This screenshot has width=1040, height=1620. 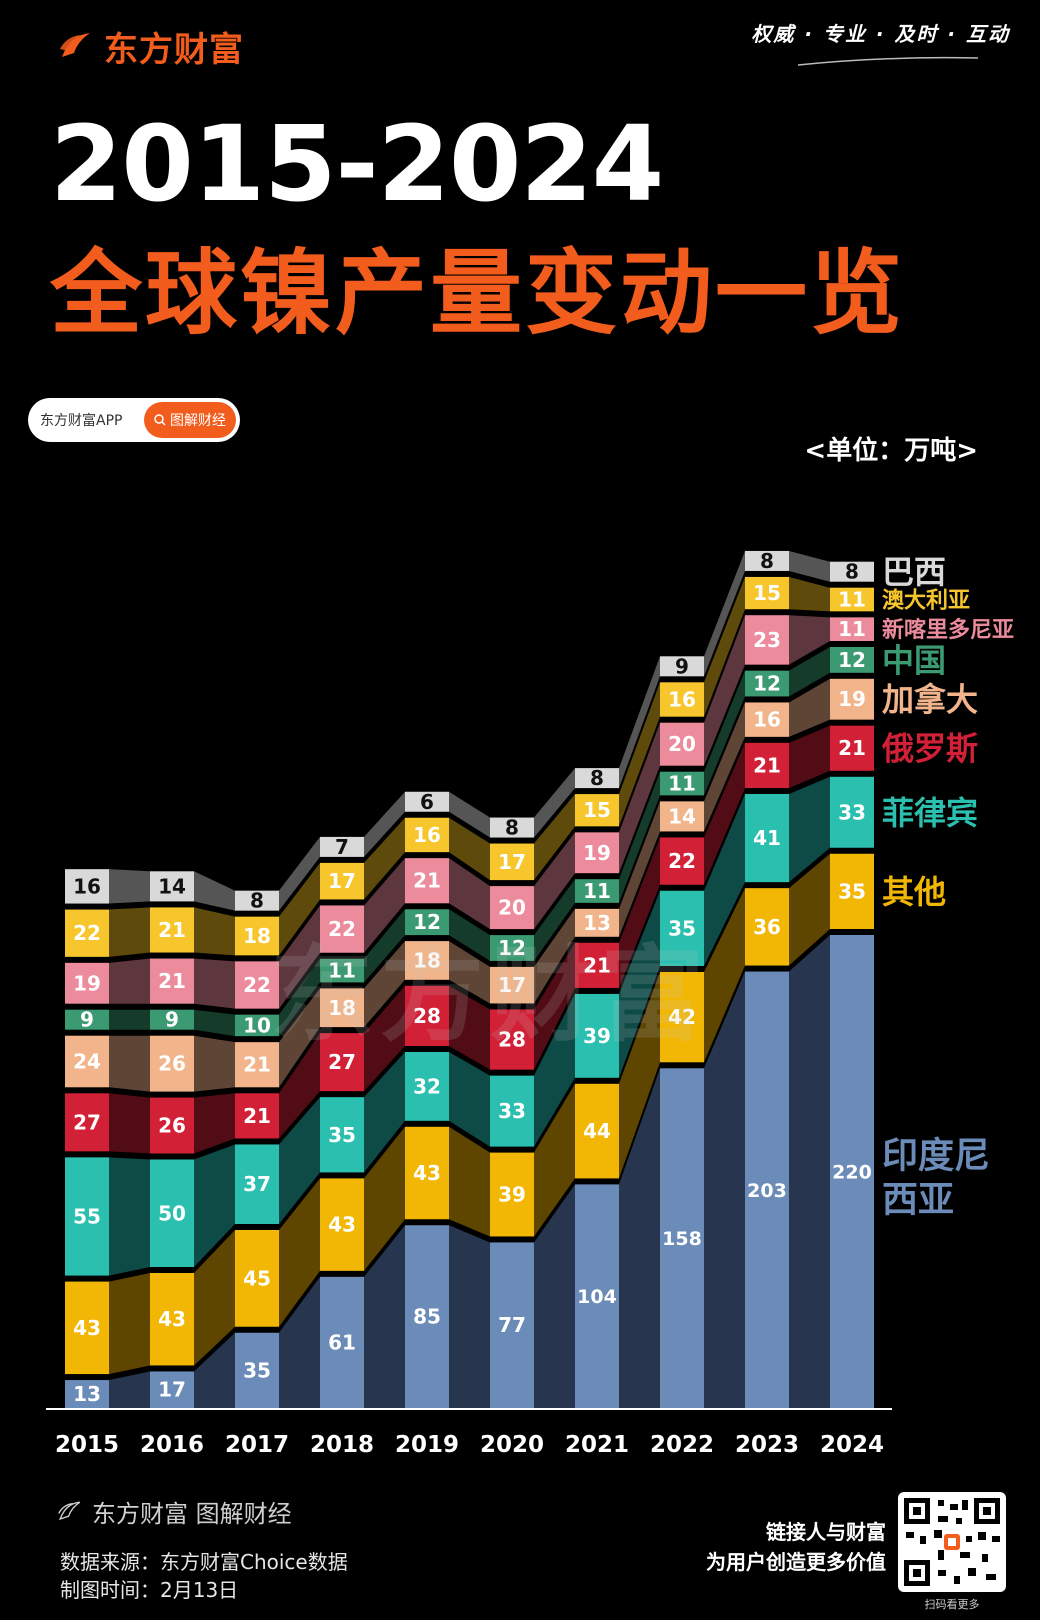 What do you see at coordinates (914, 572) in the screenshot?
I see `legend-label: 巴西` at bounding box center [914, 572].